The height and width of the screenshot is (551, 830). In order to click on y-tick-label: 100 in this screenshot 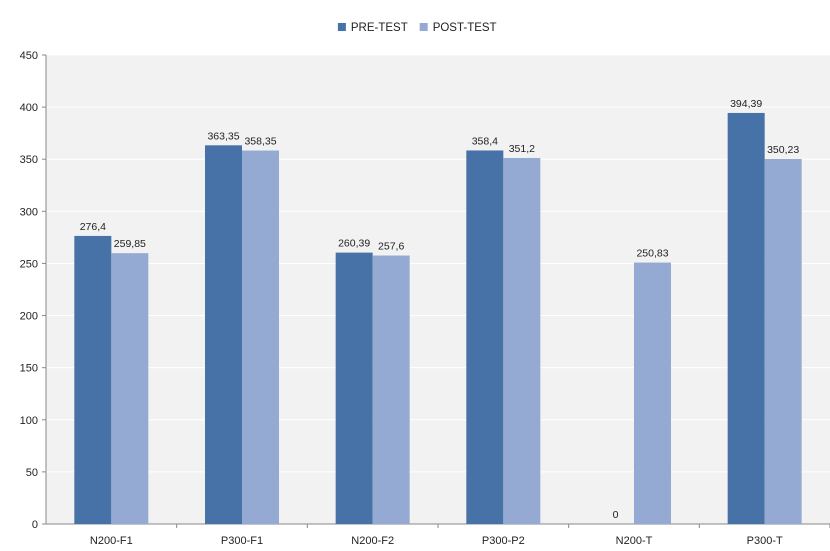, I will do `click(29, 421)`.